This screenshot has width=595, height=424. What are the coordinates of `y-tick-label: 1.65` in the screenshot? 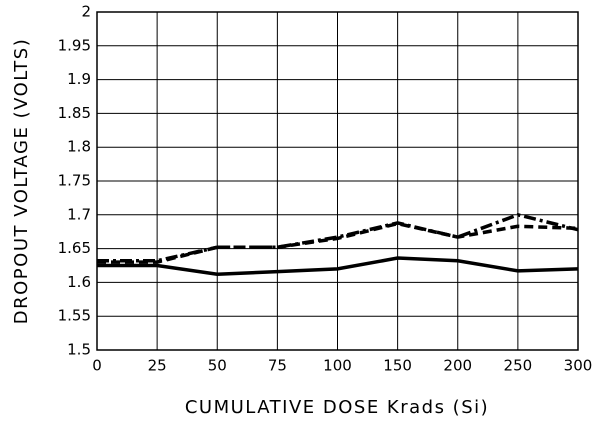 It's located at (74, 248).